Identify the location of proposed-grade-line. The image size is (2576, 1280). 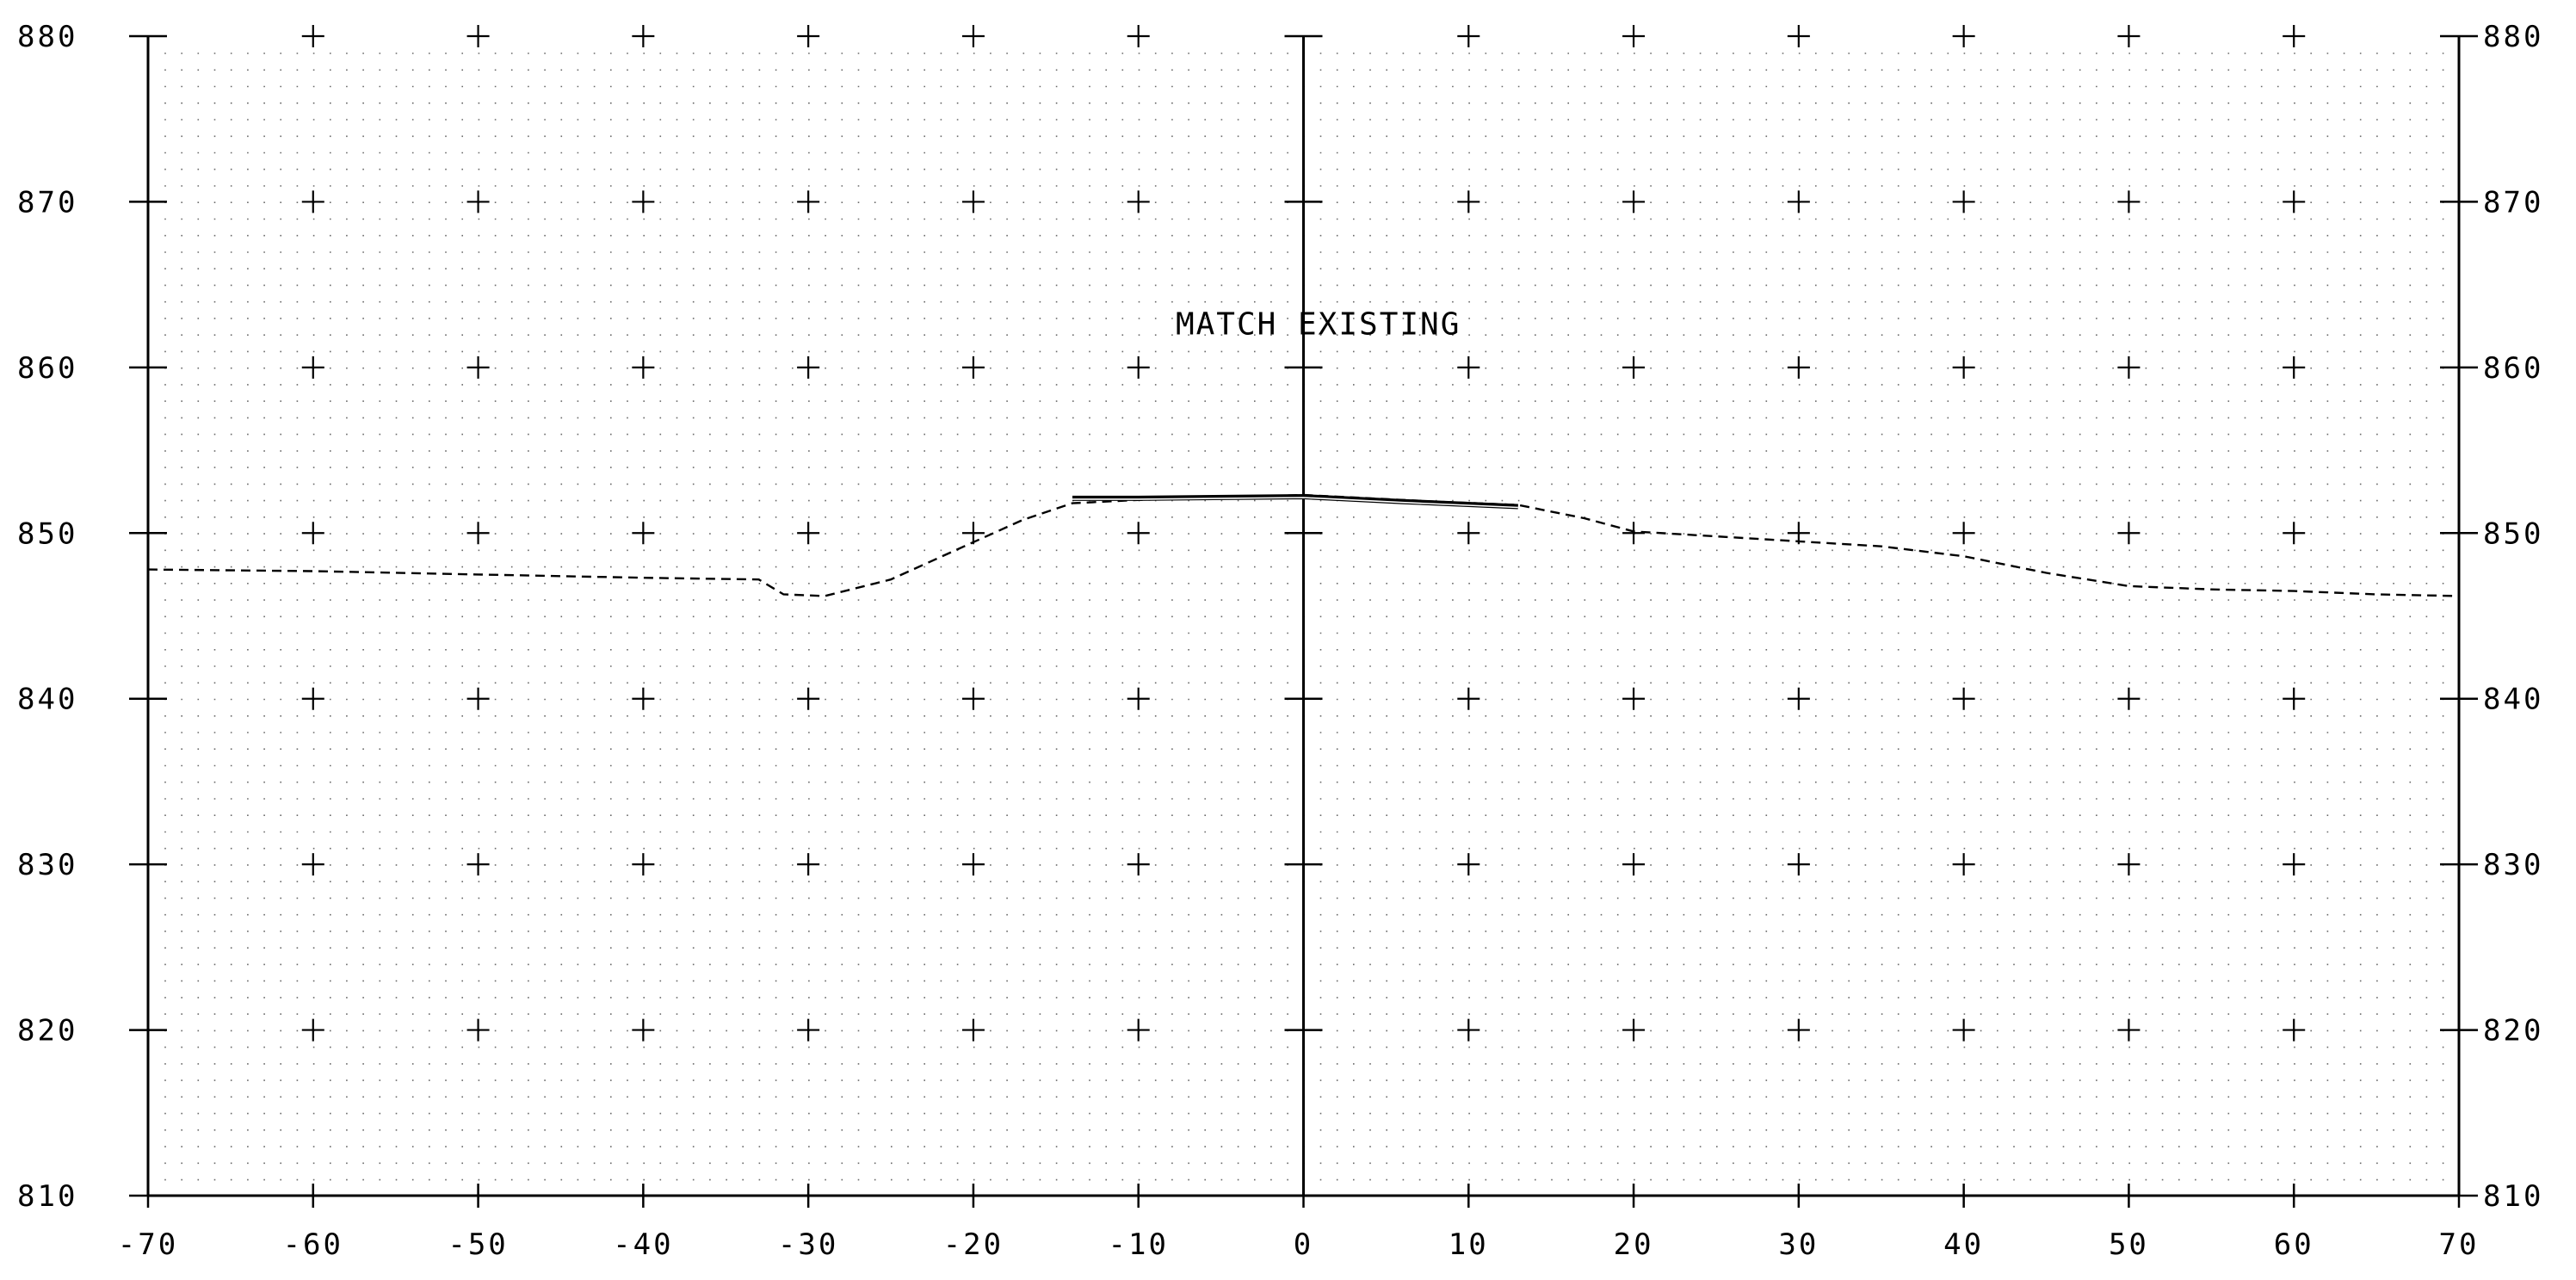
(1295, 501).